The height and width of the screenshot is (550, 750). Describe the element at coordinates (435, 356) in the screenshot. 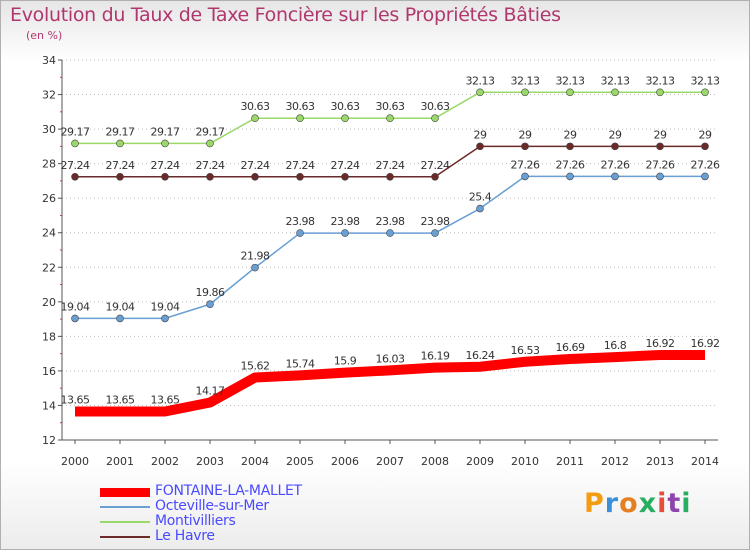

I see `data-label: 16.19` at that location.